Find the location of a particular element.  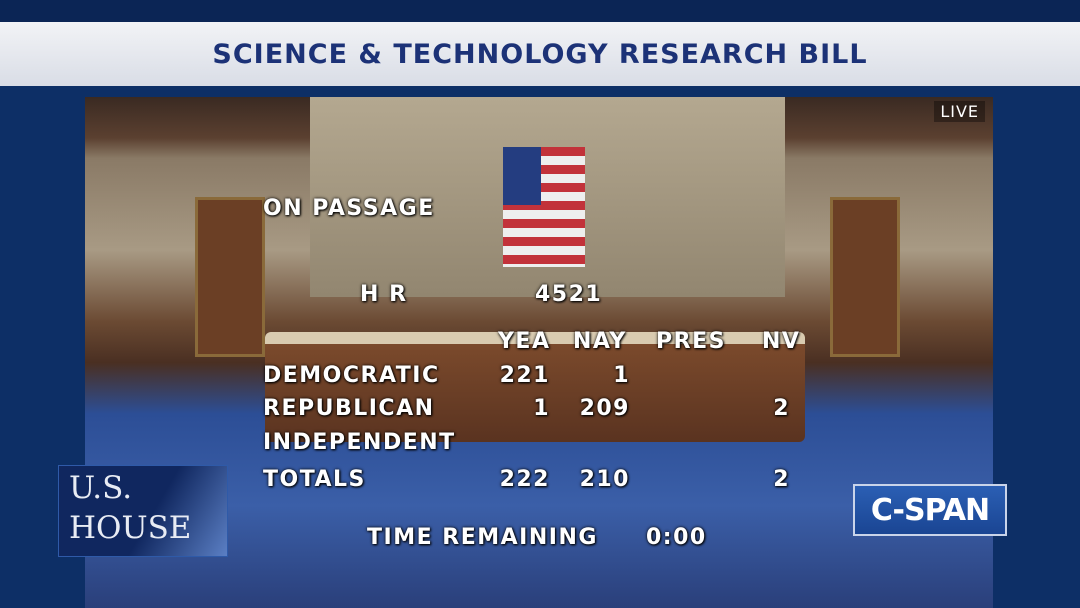

us-house-logo: U.S. HOUSE is located at coordinates (143, 511).